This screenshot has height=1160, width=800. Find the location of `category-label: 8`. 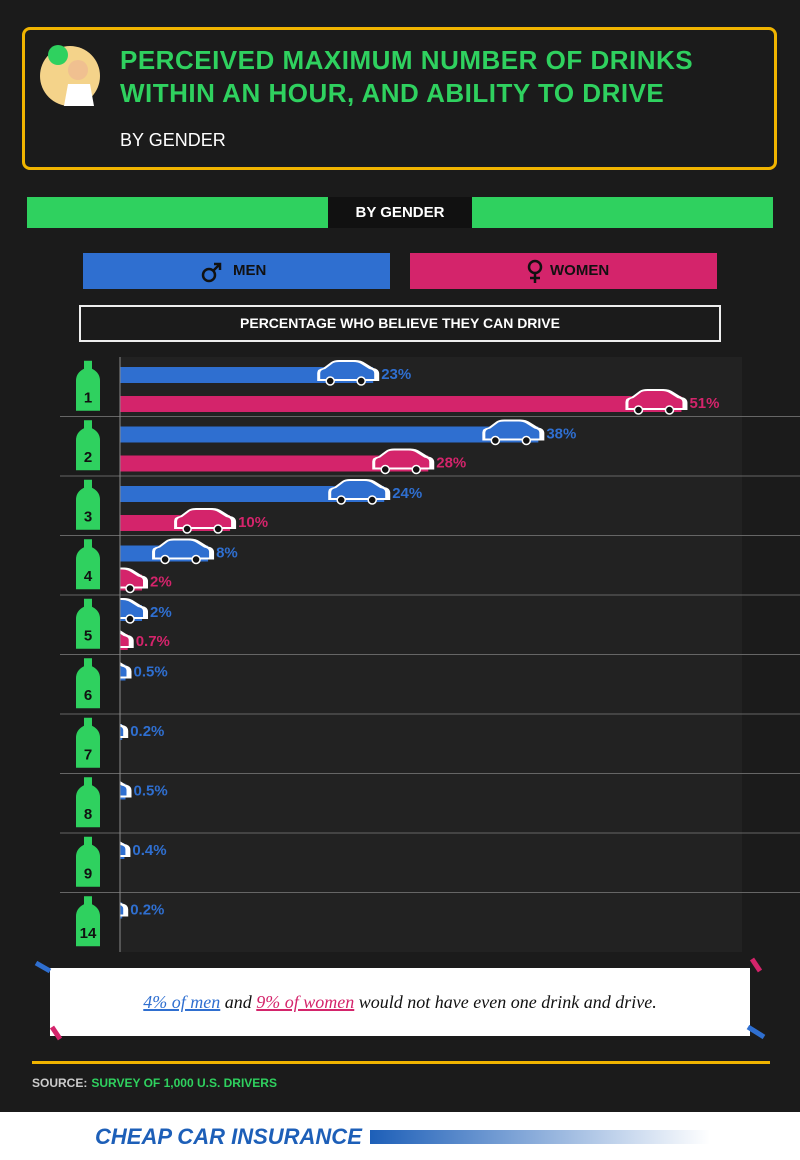

category-label: 8 is located at coordinates (88, 814).